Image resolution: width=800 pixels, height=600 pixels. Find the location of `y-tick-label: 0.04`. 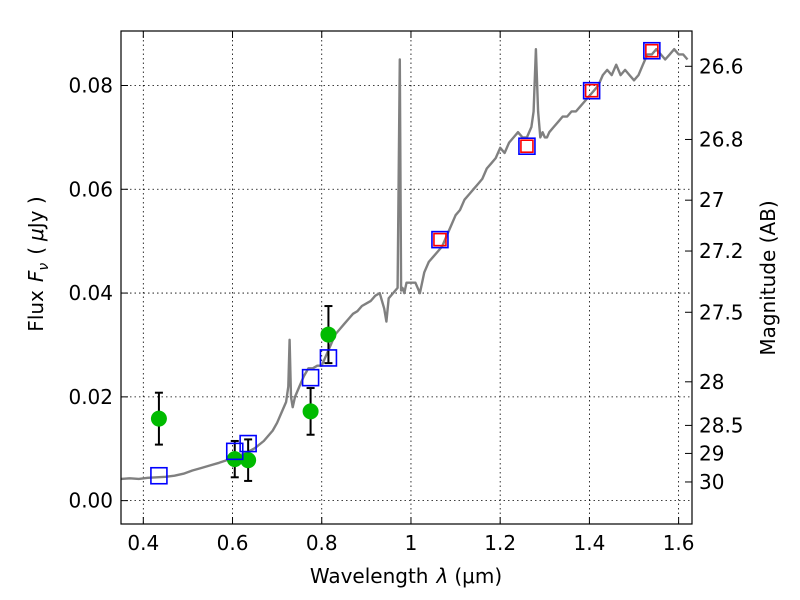

y-tick-label: 0.04 is located at coordinates (90, 293).